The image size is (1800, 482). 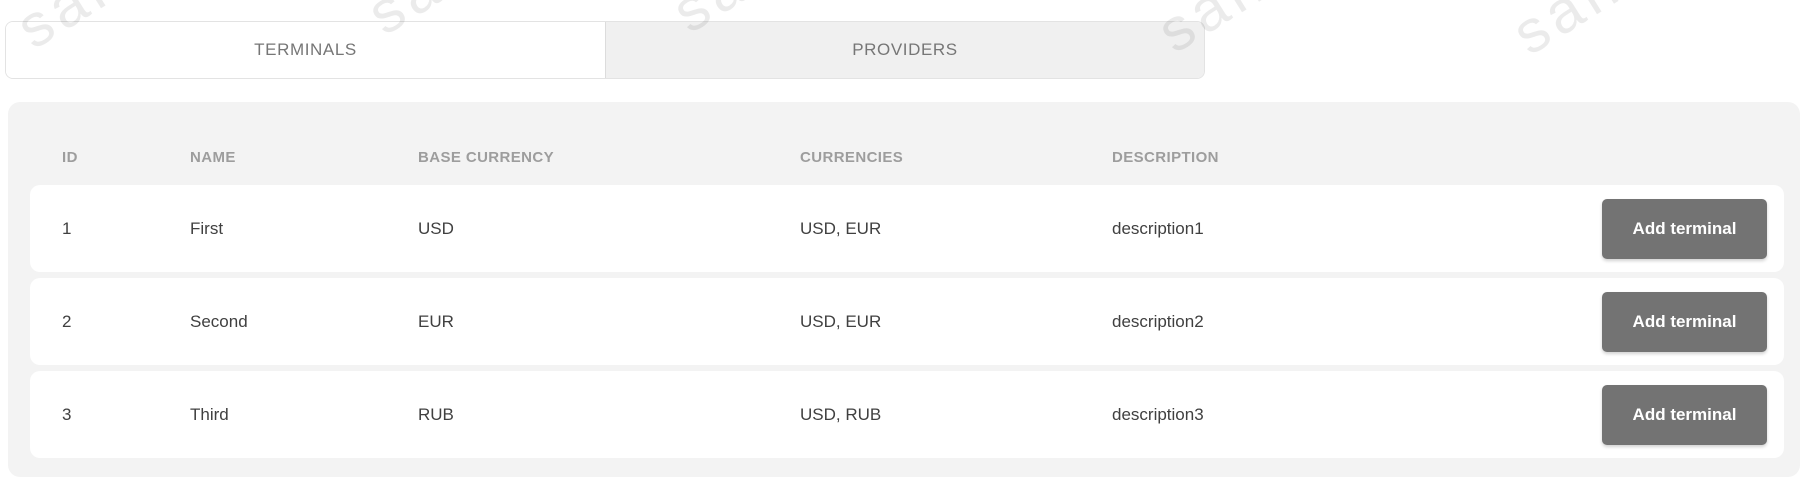 I want to click on tab-providers: PROVIDERS, so click(x=904, y=50).